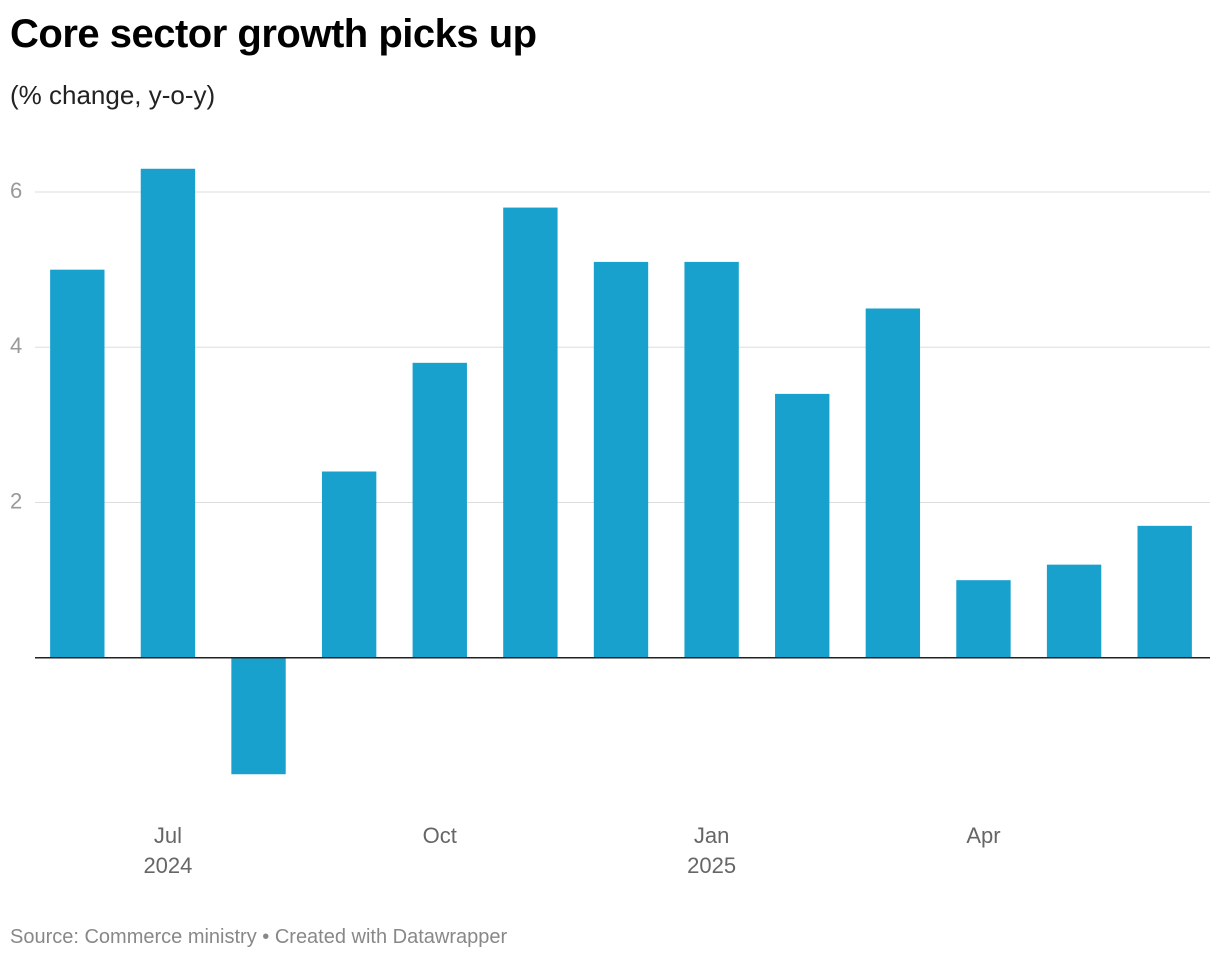 The height and width of the screenshot is (962, 1220). I want to click on x-tick-label: Oct, so click(439, 835).